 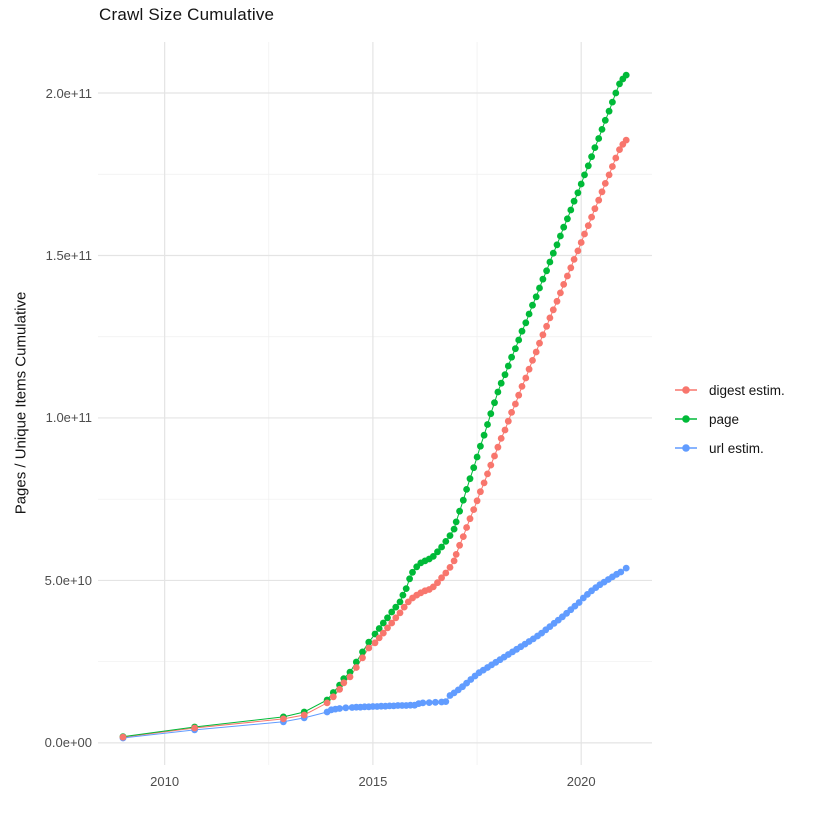 What do you see at coordinates (68, 93) in the screenshot?
I see `y-tick-label: 2.0e+11` at bounding box center [68, 93].